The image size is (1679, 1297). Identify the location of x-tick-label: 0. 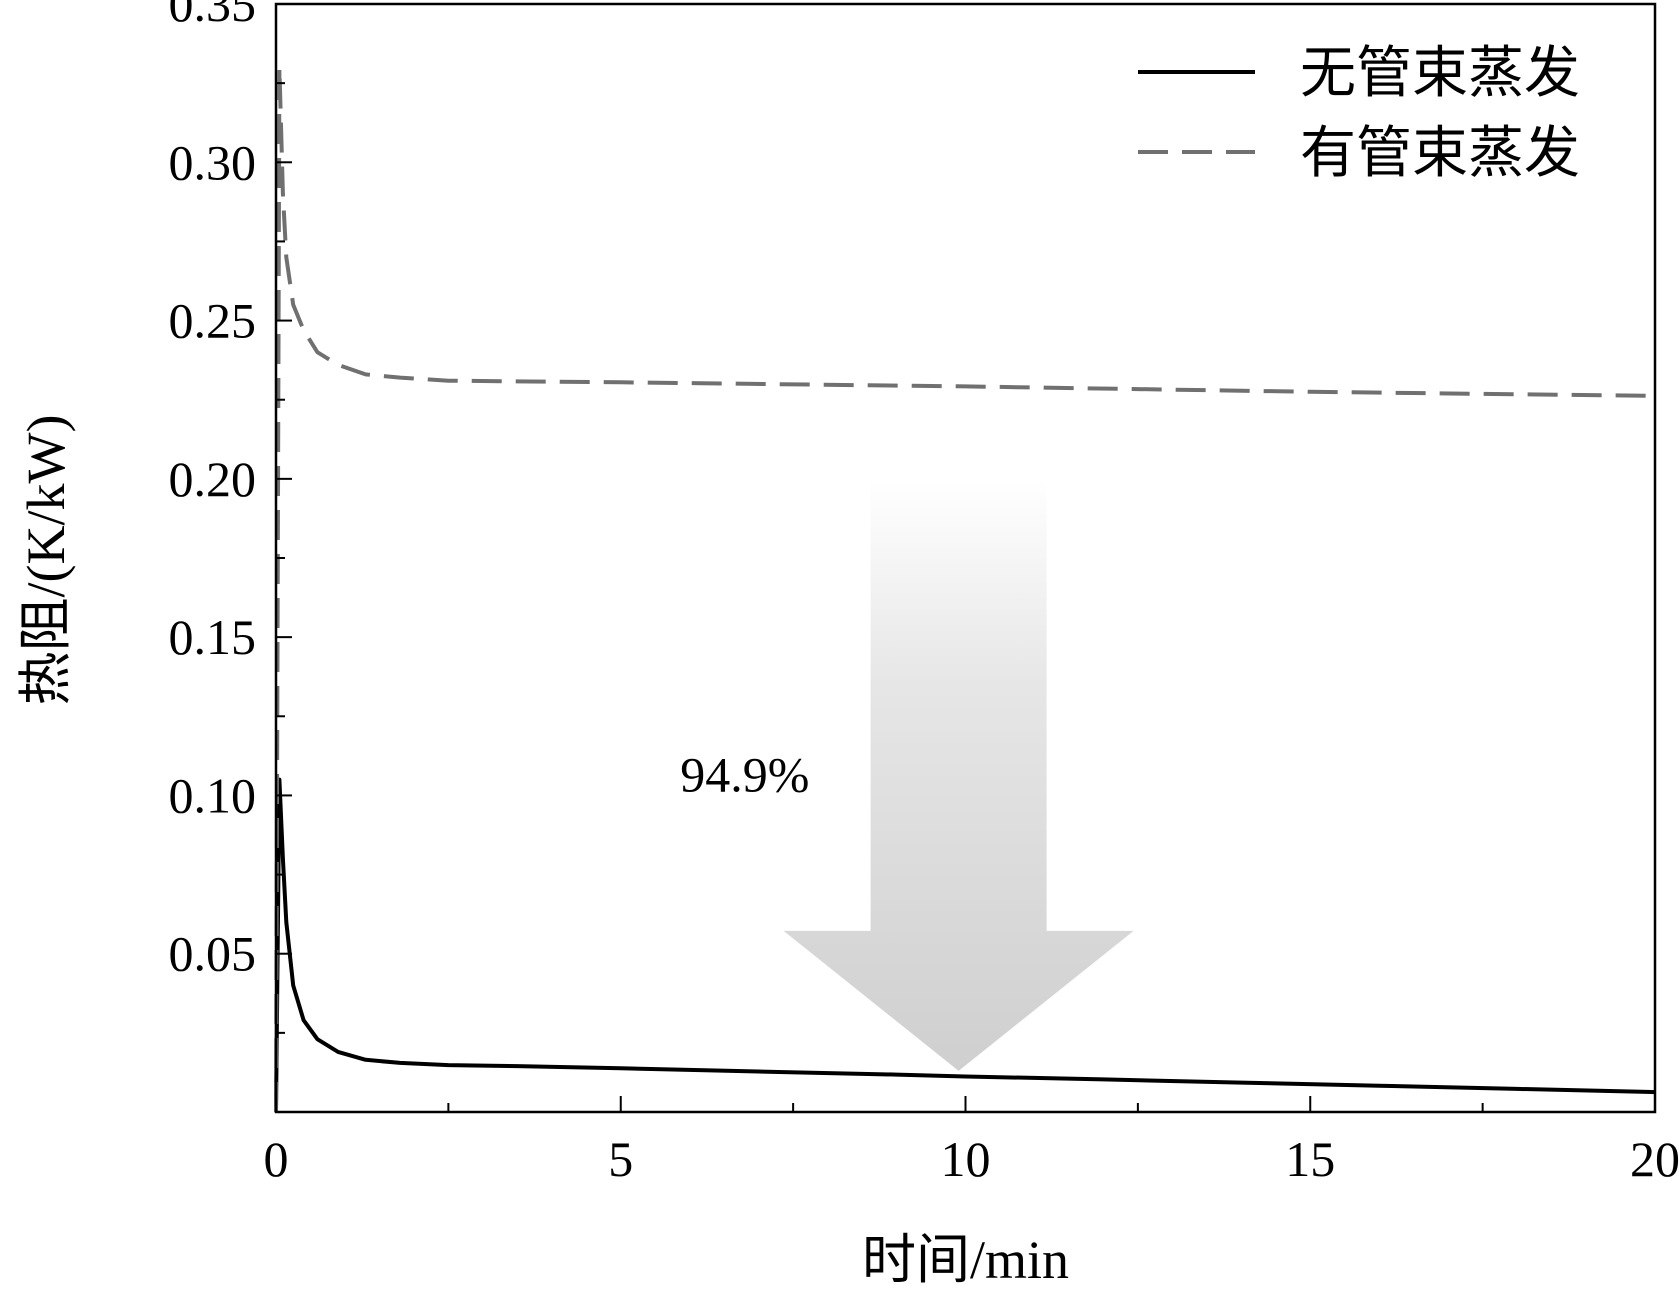
(276, 1159).